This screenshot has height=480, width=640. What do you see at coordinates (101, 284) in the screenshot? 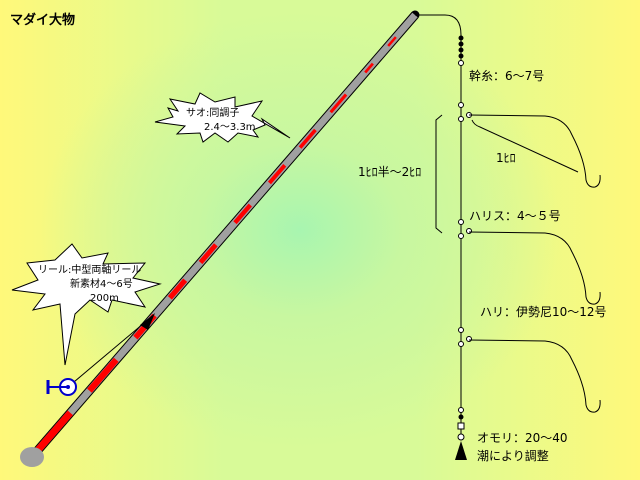
I see `reel-label-line2: 新素材4～6号` at bounding box center [101, 284].